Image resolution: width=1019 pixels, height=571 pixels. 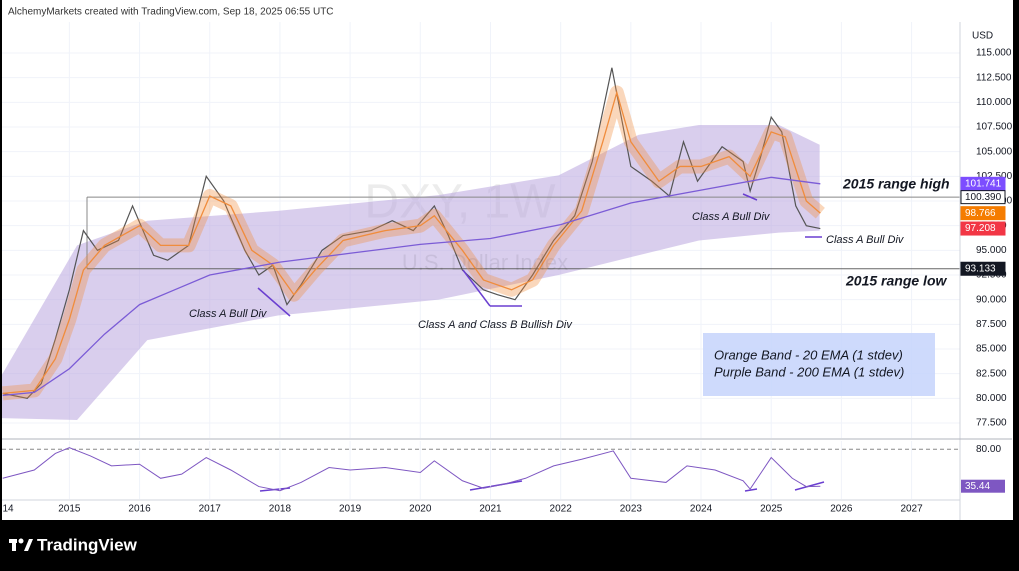 I want to click on rsi-label-bg, so click(x=983, y=486).